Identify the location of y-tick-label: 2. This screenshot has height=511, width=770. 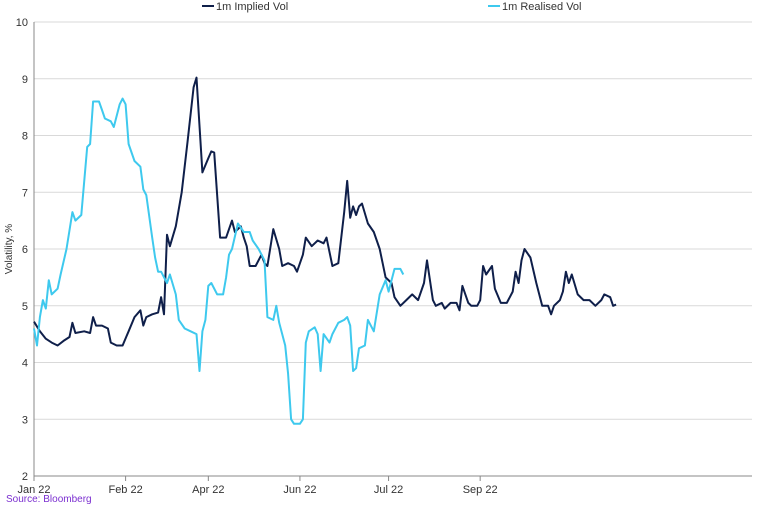
(25, 477).